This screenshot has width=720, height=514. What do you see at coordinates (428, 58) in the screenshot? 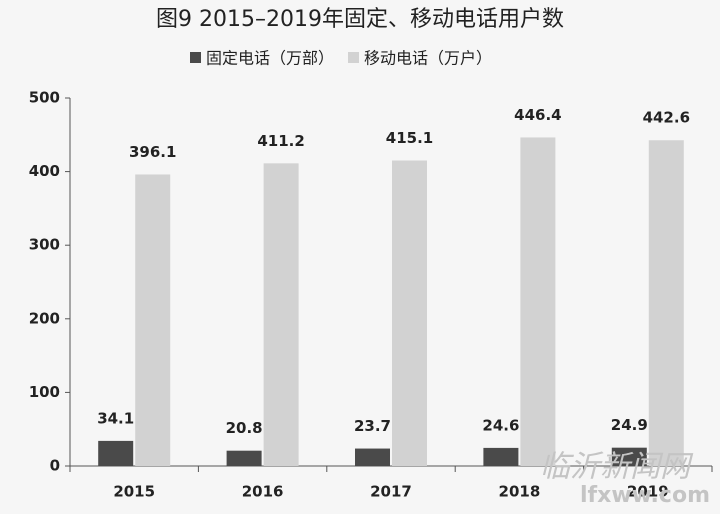
I see `legend-label: 移动电话（万户）` at bounding box center [428, 58].